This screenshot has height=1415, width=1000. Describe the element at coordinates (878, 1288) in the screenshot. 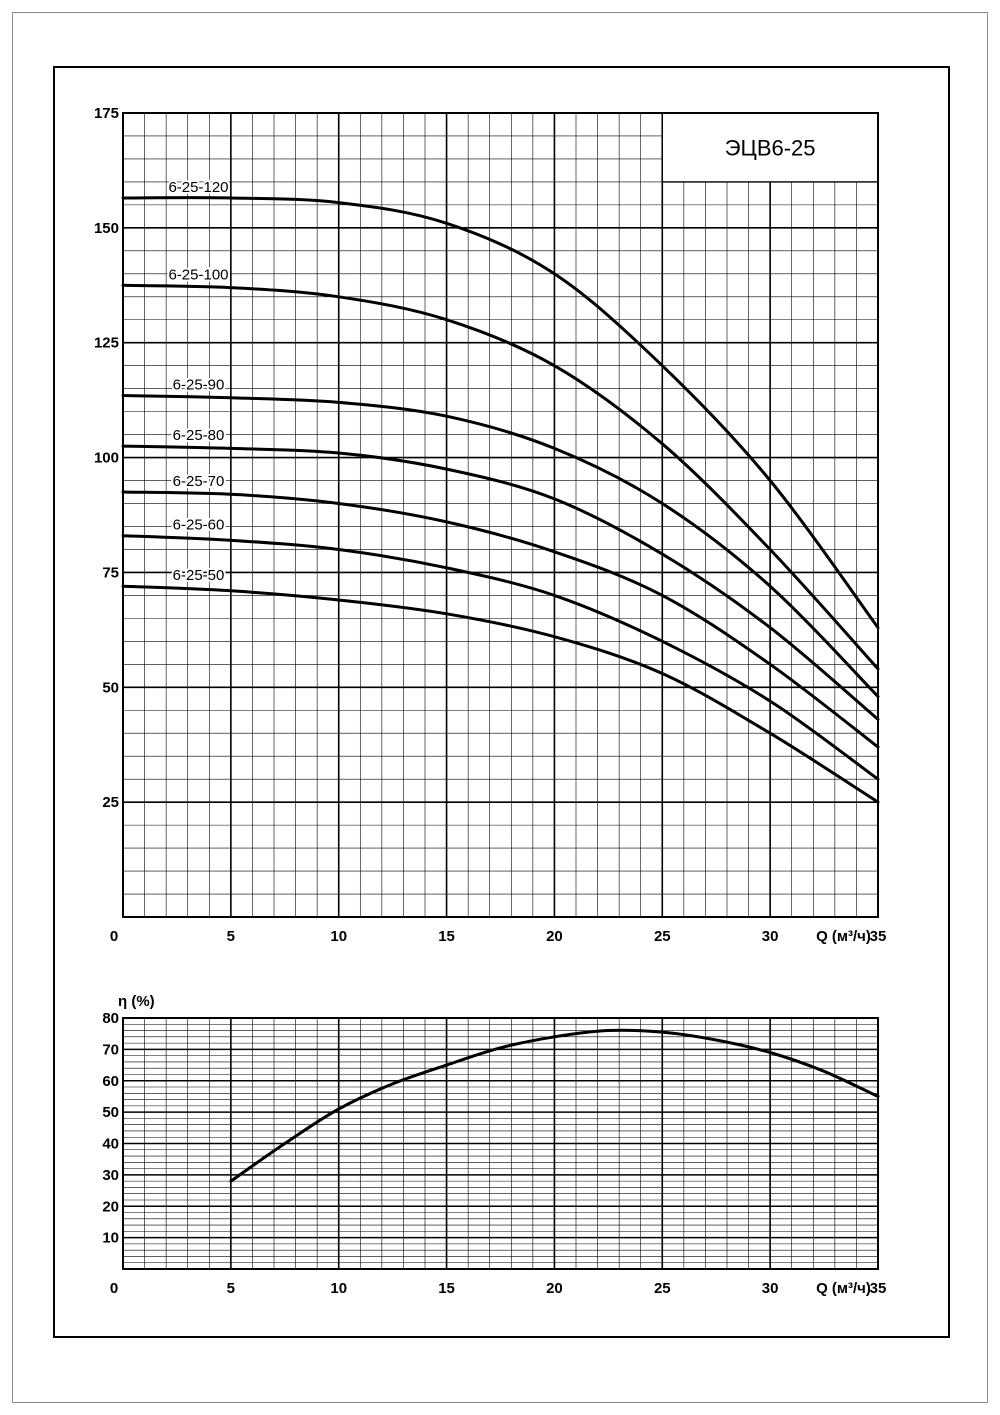

I see `eff-x-tick-label: 35` at that location.